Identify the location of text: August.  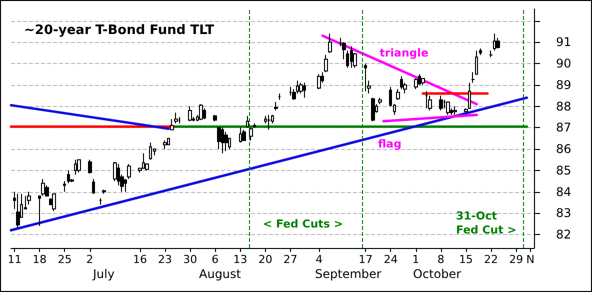
(220, 274).